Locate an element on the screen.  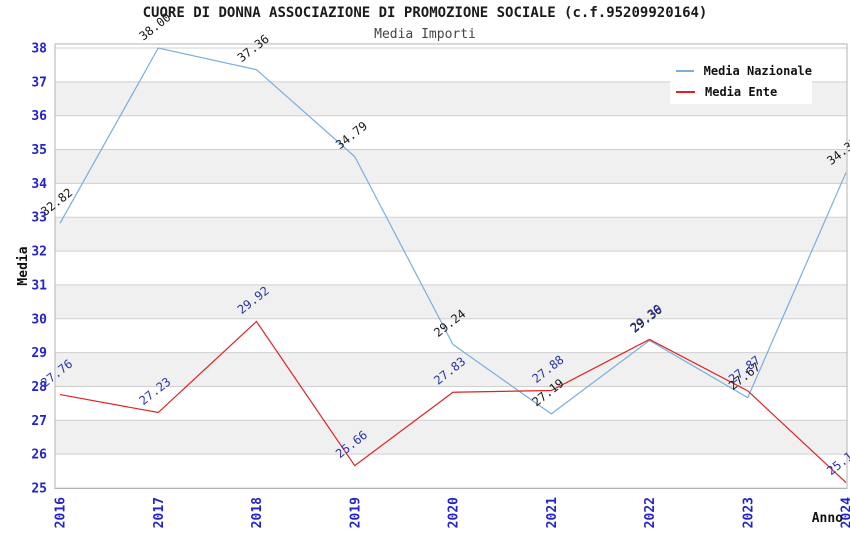
x-tick-label: 2022 is located at coordinates (650, 512).